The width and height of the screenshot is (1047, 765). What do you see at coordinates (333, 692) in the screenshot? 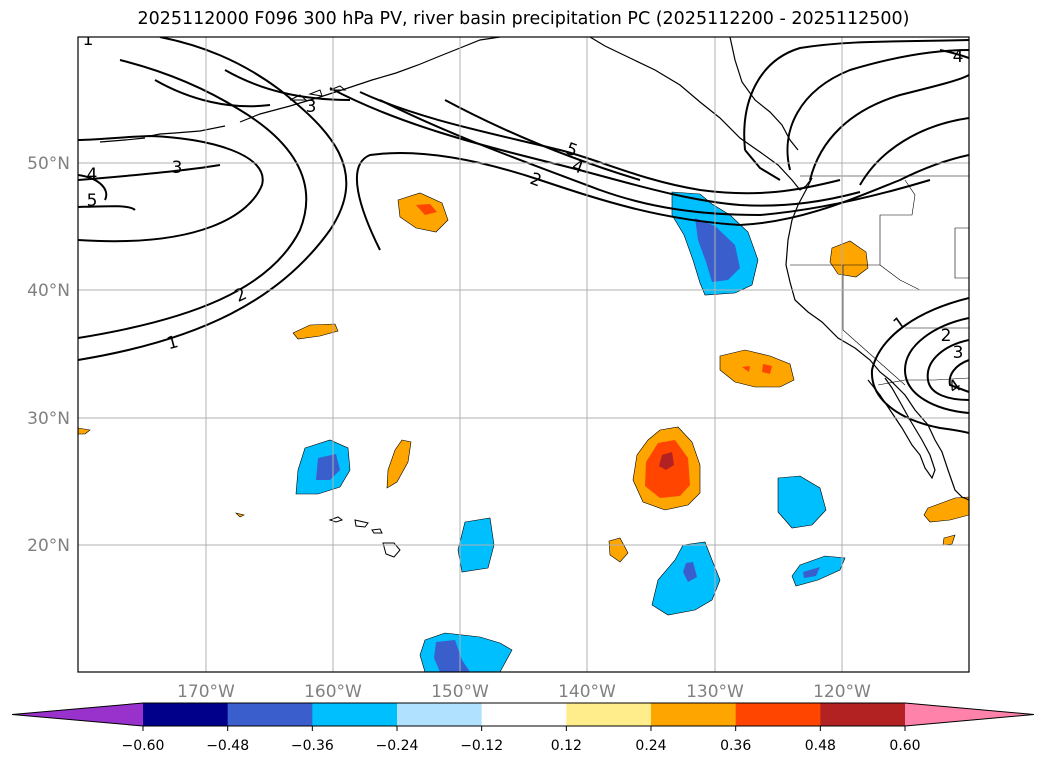
I see `lon-label: 160°W` at bounding box center [333, 692].